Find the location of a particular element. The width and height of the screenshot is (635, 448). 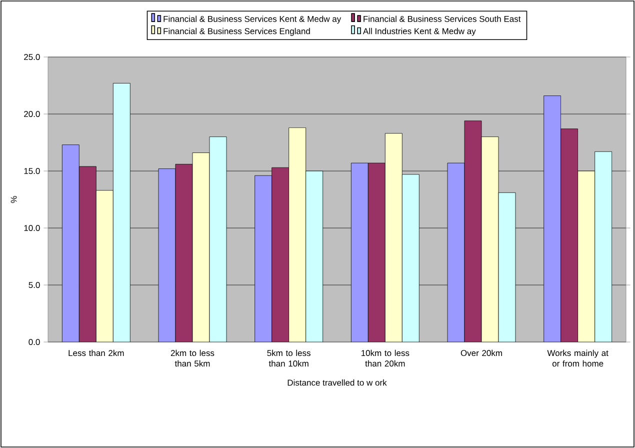

legend-label: All Industries Kent & Medw ay is located at coordinates (419, 32).